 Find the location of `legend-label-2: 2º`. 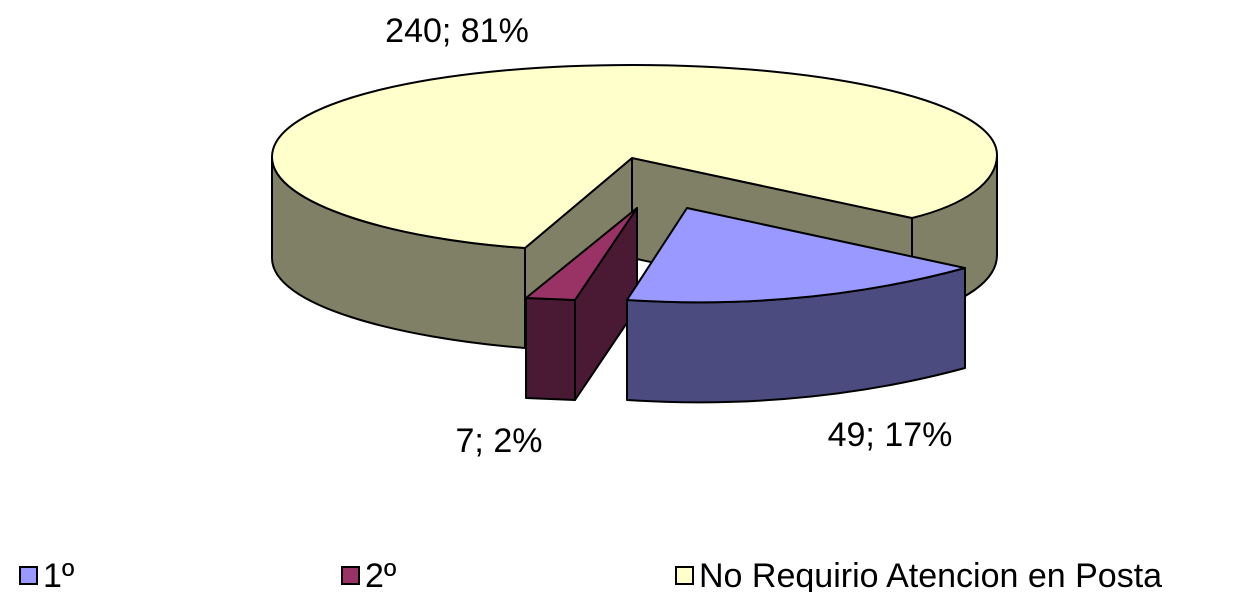

legend-label-2: 2º is located at coordinates (380, 574).